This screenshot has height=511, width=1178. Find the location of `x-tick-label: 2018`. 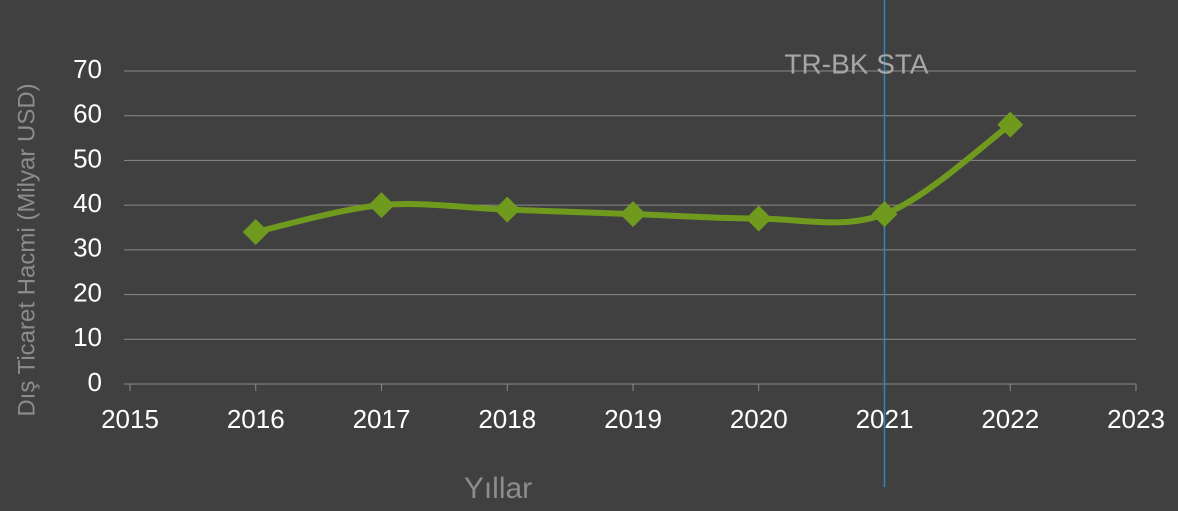

x-tick-label: 2018 is located at coordinates (507, 419).